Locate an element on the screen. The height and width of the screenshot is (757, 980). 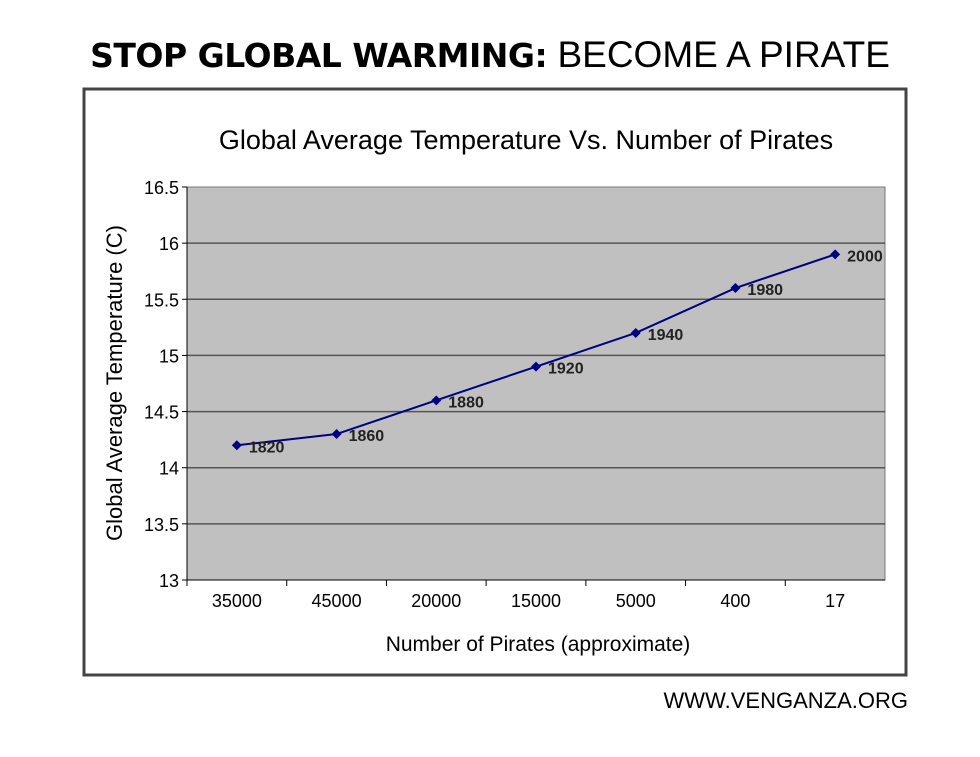
x-tick-label: 5000 is located at coordinates (636, 601).